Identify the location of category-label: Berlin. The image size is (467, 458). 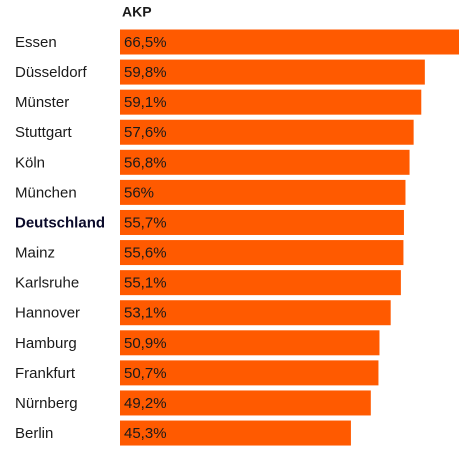
(34, 433).